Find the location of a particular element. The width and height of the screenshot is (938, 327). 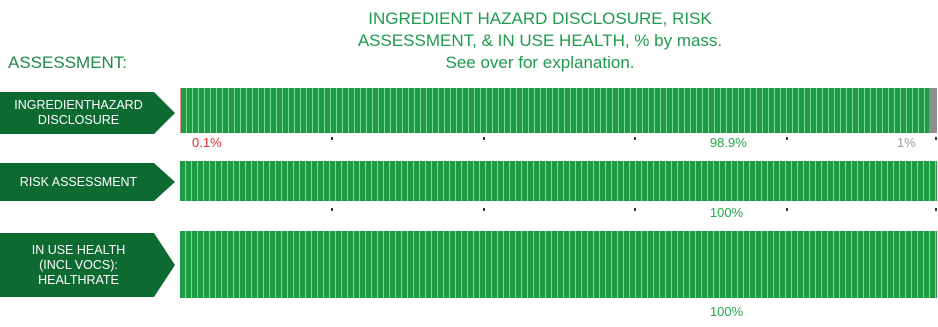

row-label-line: DISCLOSURE is located at coordinates (78, 120).